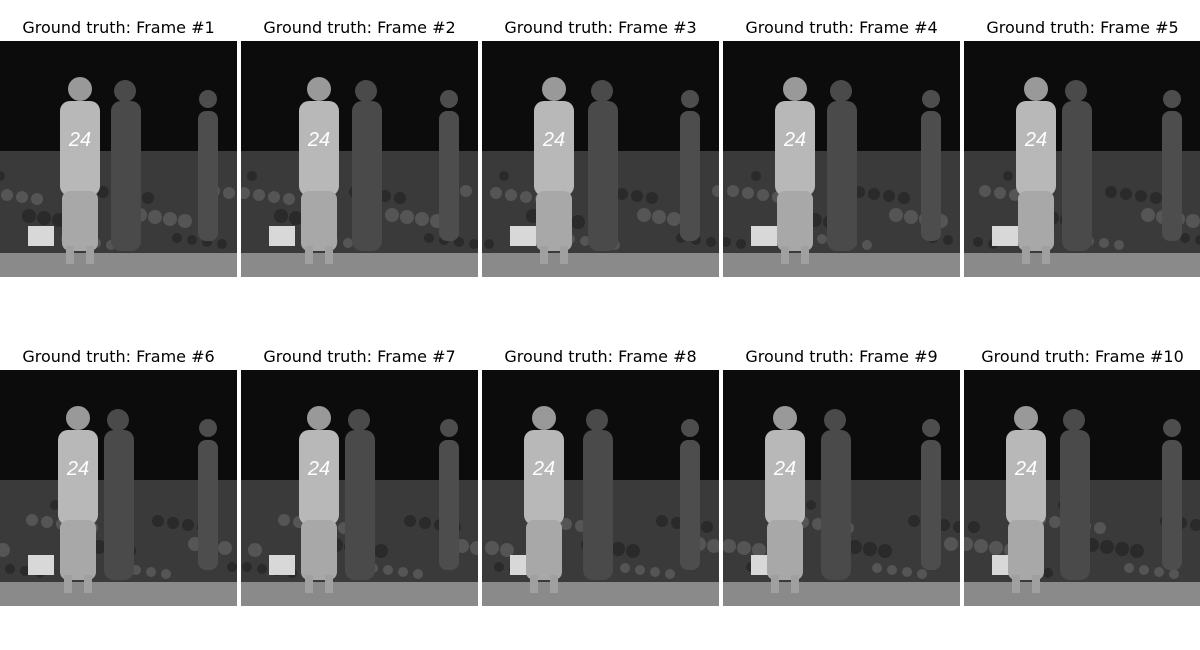  I want to click on frame-image-1: 24, so click(118, 159).